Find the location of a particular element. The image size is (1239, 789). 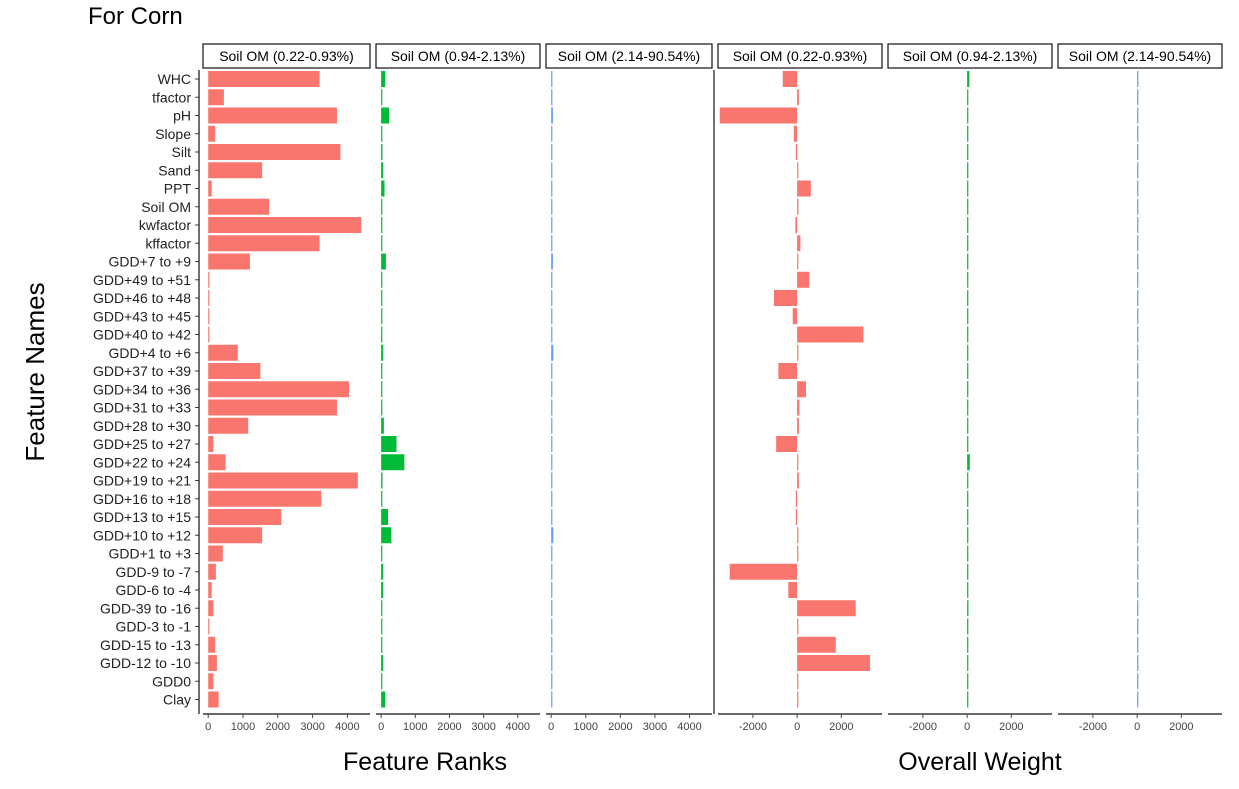

x-tick-label: 4000 is located at coordinates (347, 727).